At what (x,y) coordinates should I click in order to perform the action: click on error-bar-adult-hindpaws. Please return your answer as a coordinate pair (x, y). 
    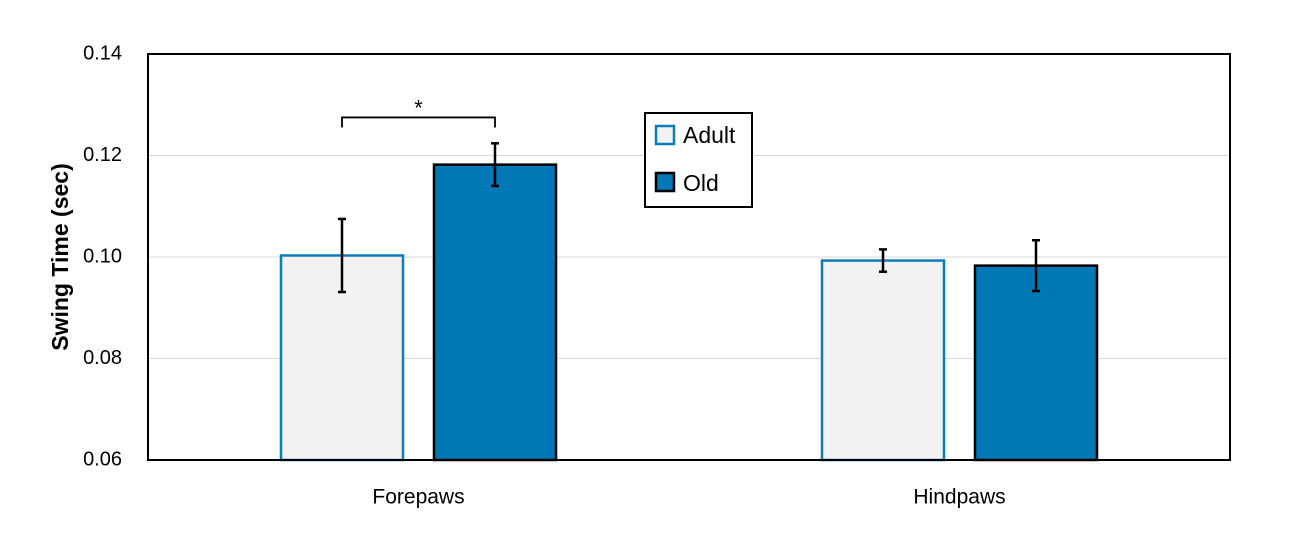
    Looking at the image, I should click on (883, 260).